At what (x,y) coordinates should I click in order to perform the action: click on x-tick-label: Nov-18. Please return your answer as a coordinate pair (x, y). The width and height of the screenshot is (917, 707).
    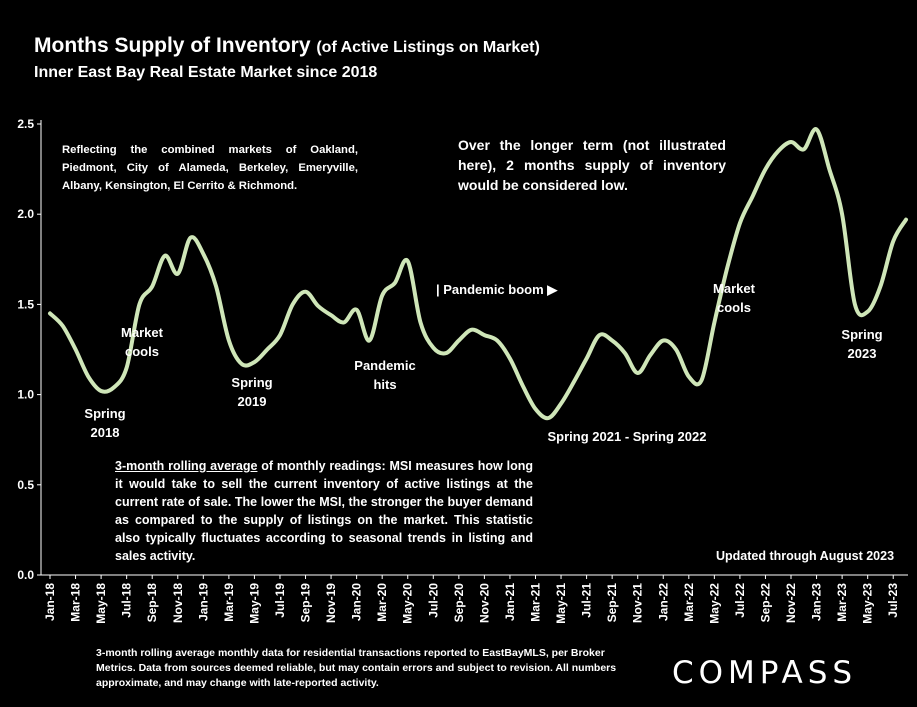
    Looking at the image, I should click on (178, 603).